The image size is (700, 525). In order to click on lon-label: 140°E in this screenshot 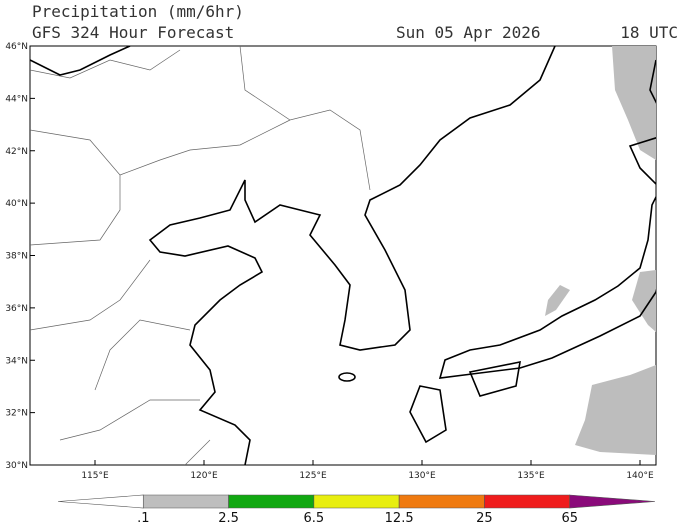, I will do `click(640, 476)`.